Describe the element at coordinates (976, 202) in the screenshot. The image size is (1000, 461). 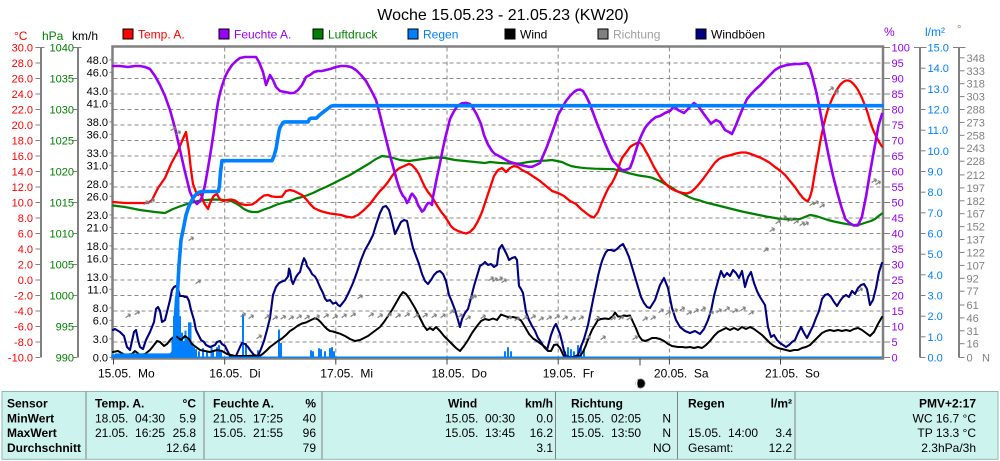
I see `svg-text: 182` at that location.